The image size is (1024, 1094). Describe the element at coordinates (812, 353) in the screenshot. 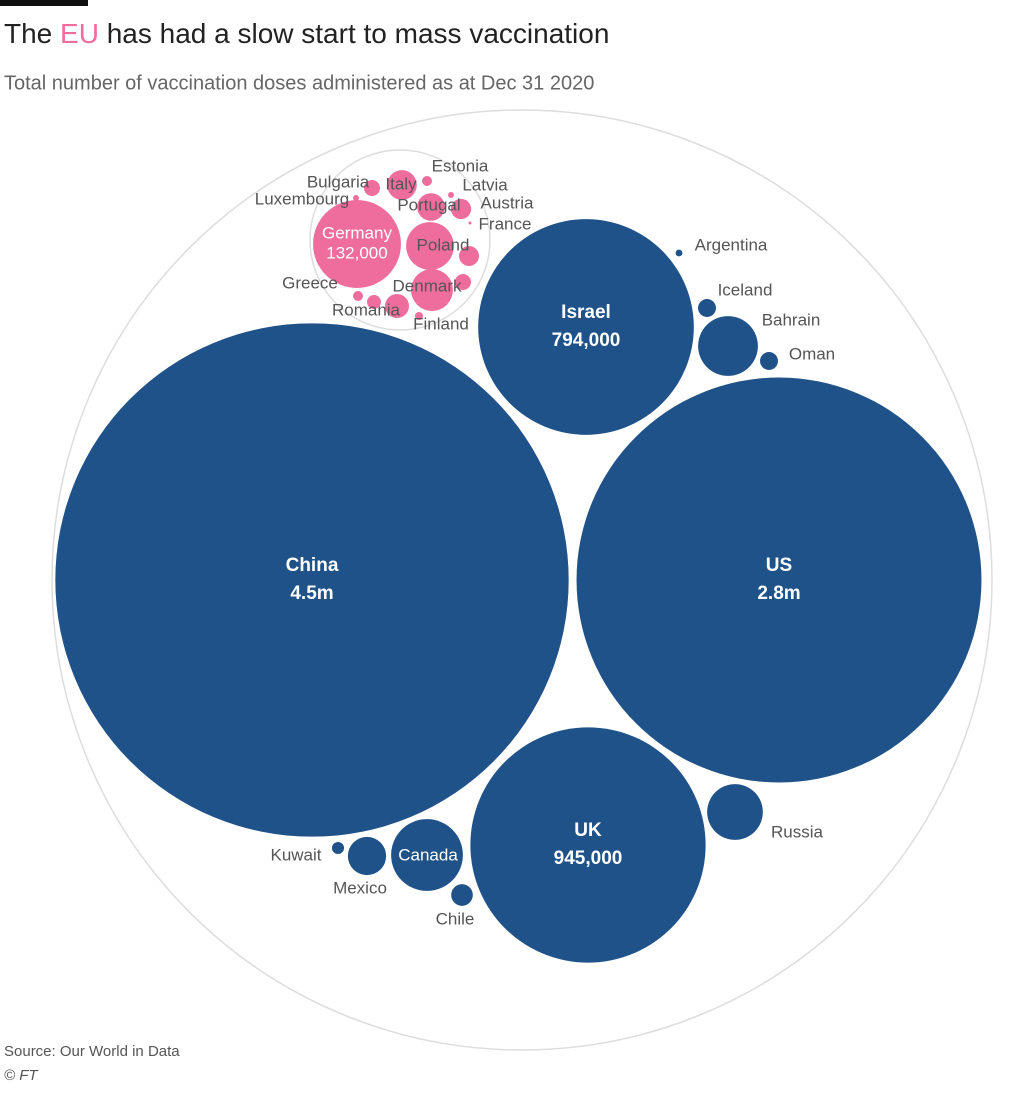

I see `category-label: Oman` at that location.